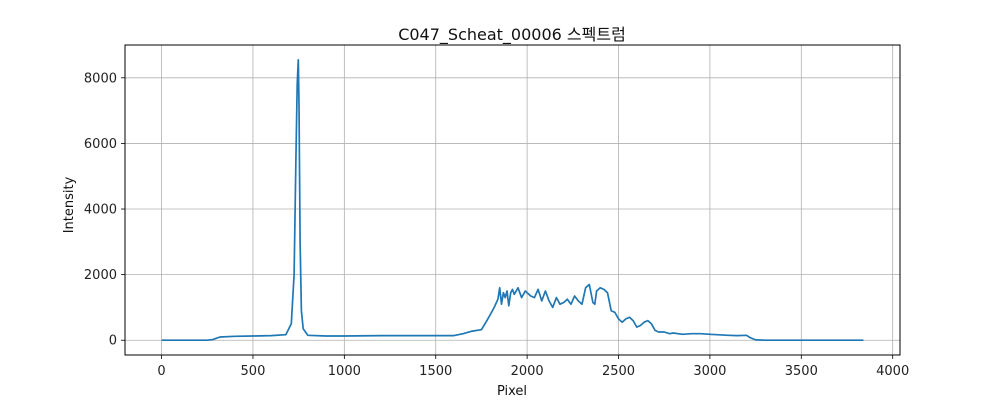 The width and height of the screenshot is (1000, 400). What do you see at coordinates (69, 204) in the screenshot?
I see `y-axis-label: Intensity` at bounding box center [69, 204].